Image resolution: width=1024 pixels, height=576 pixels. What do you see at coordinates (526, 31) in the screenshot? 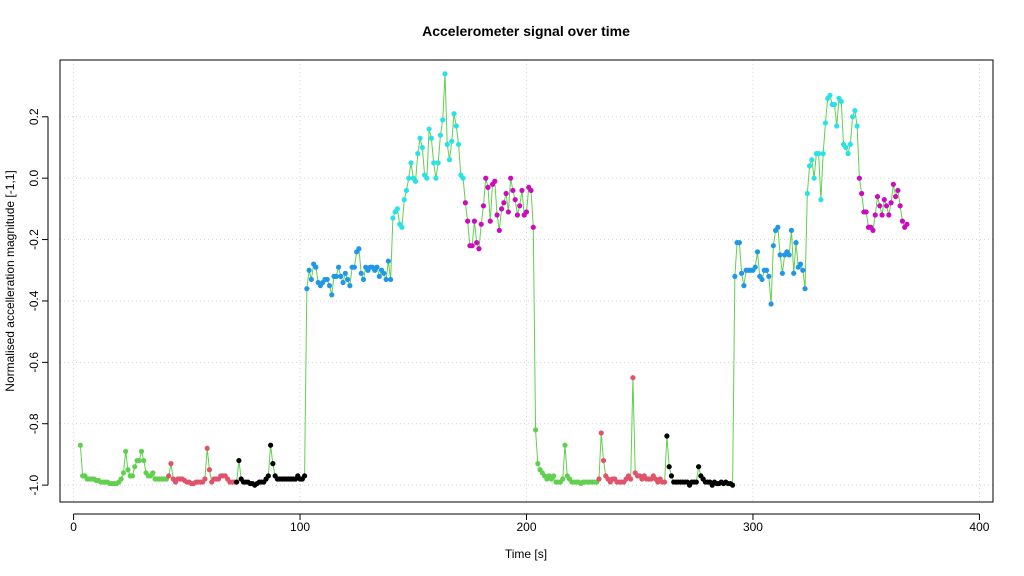
I see `chart-title: Accelerometer signal over time` at bounding box center [526, 31].